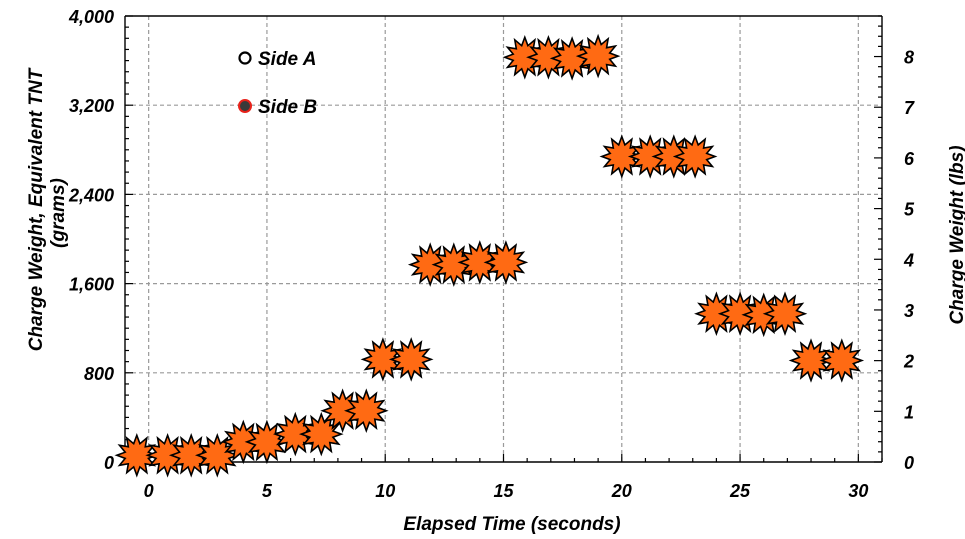 The height and width of the screenshot is (539, 965). What do you see at coordinates (109, 463) in the screenshot?
I see `y-left-tick-label: 0` at bounding box center [109, 463].